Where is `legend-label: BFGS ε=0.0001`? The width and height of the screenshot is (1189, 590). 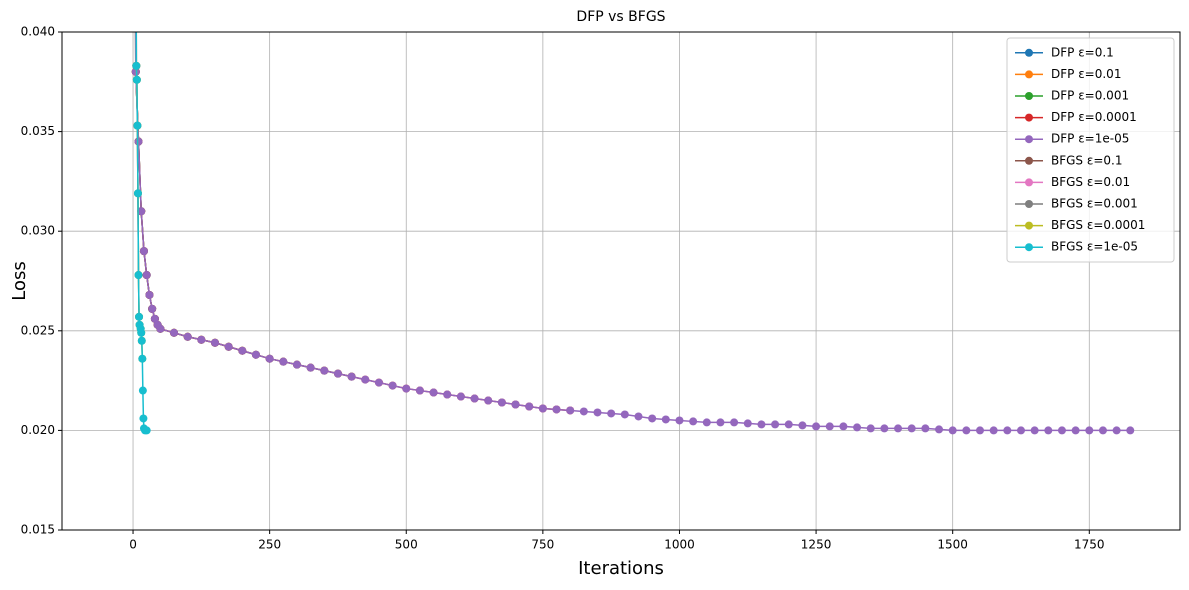 legend-label: BFGS ε=0.0001 is located at coordinates (1098, 225).